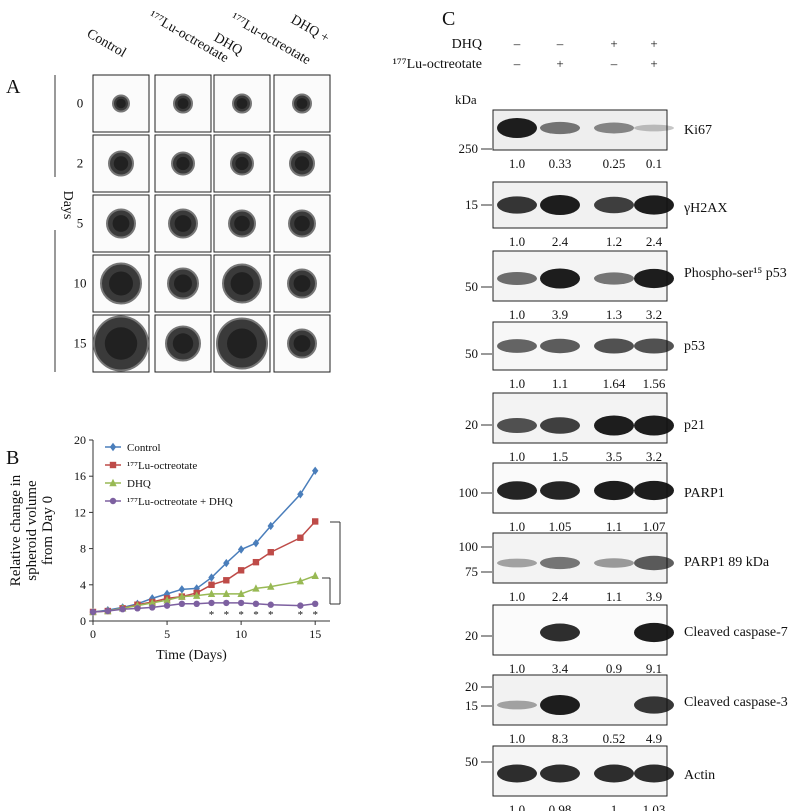 This screenshot has height=811, width=800. I want to click on quantification: 0.98, so click(560, 806).